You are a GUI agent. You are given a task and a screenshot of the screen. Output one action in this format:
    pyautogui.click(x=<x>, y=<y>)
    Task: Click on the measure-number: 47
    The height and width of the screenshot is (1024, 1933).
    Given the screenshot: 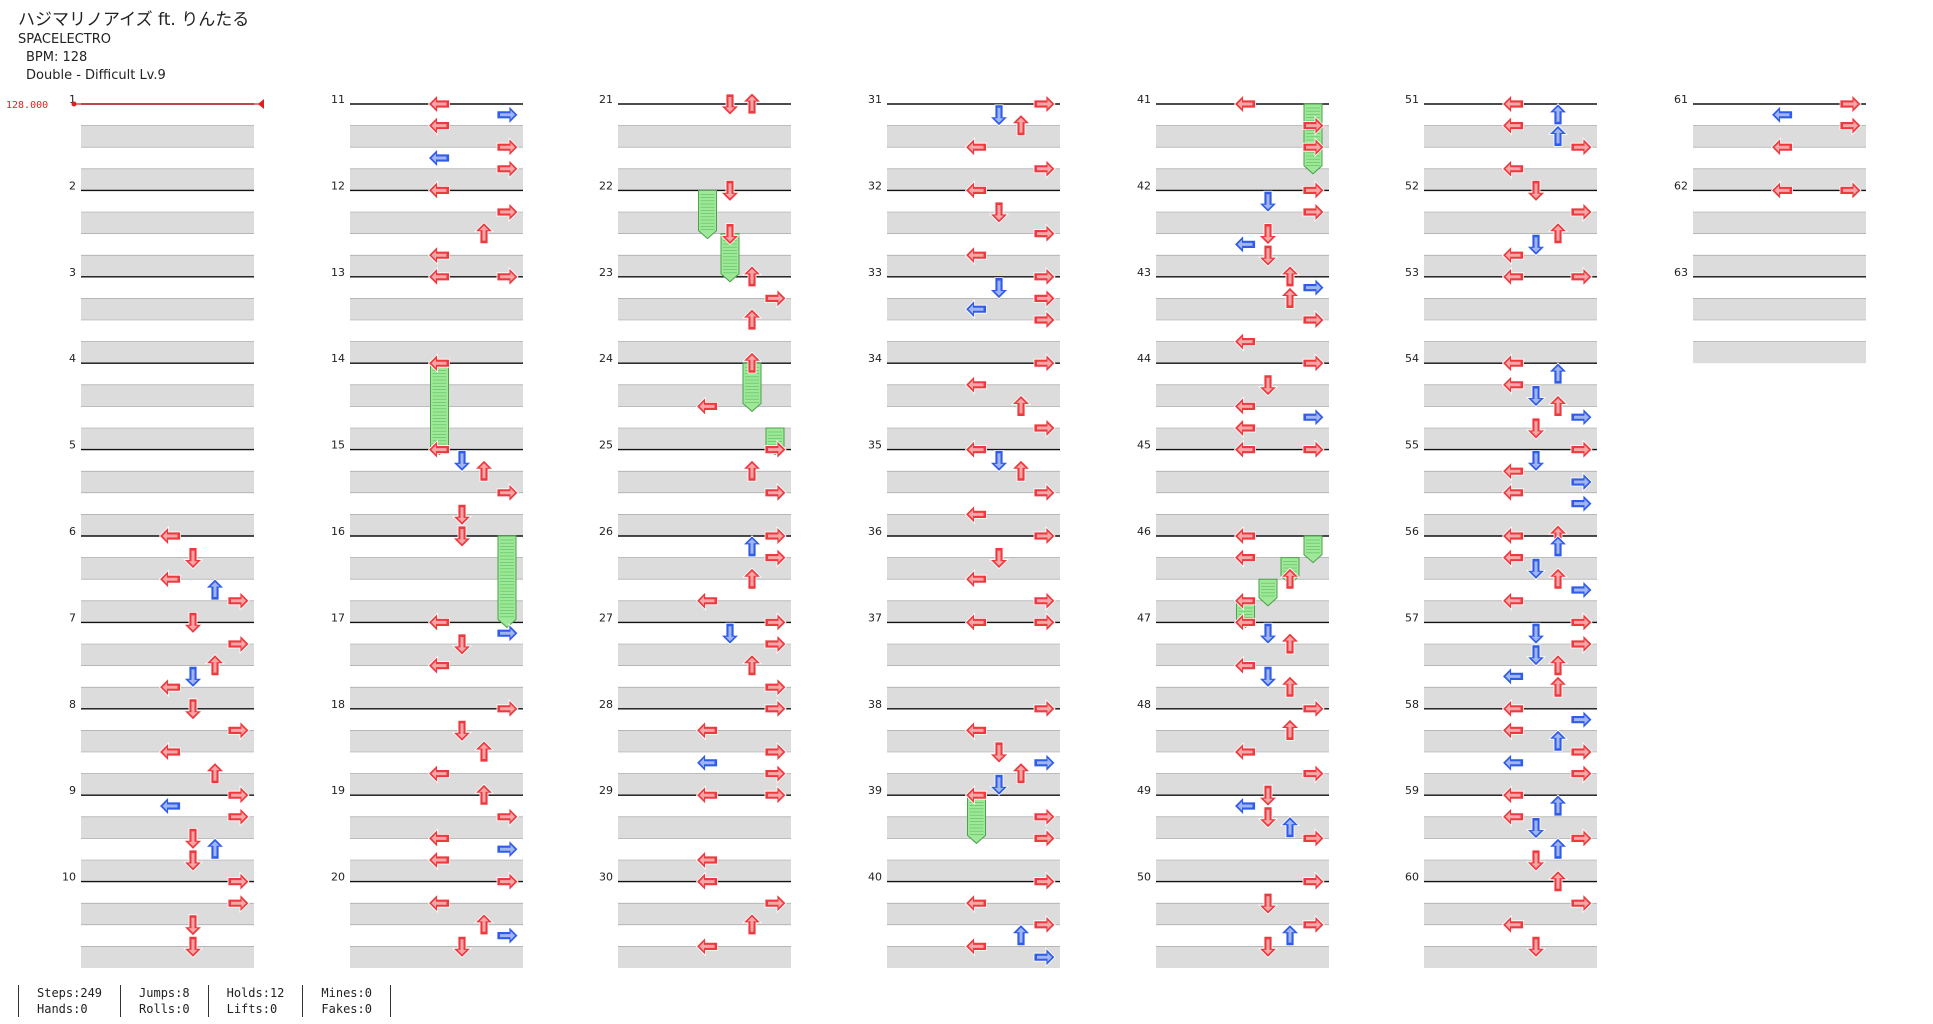 What is the action you would take?
    pyautogui.click(x=1144, y=617)
    